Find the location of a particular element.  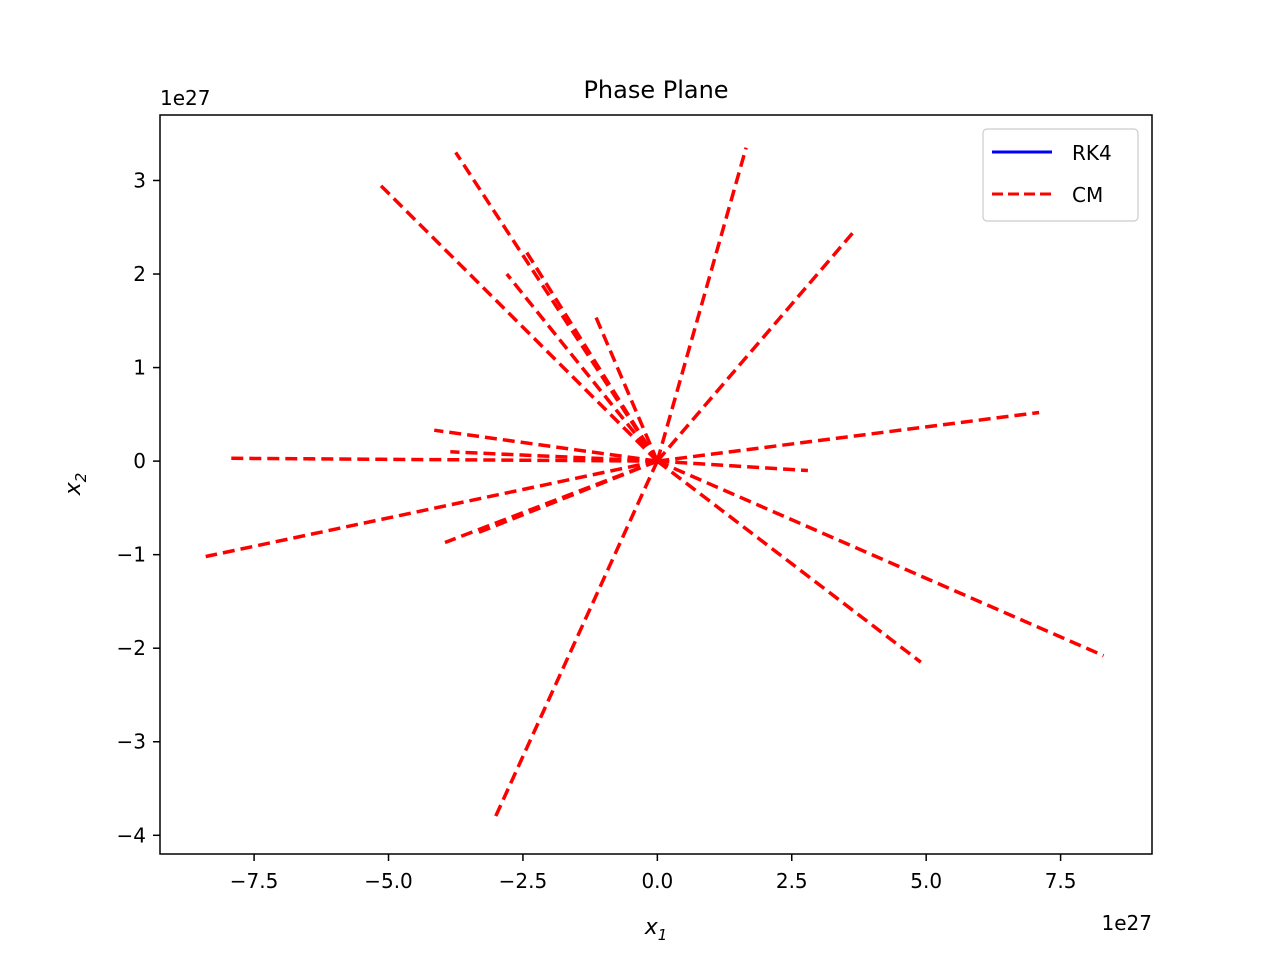

y-tick-label: 1 is located at coordinates (139, 368).